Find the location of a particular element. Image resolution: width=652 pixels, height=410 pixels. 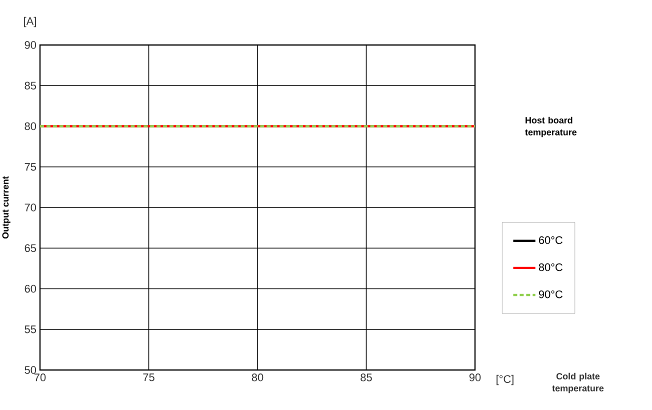

legend-label: 80°C is located at coordinates (550, 267).